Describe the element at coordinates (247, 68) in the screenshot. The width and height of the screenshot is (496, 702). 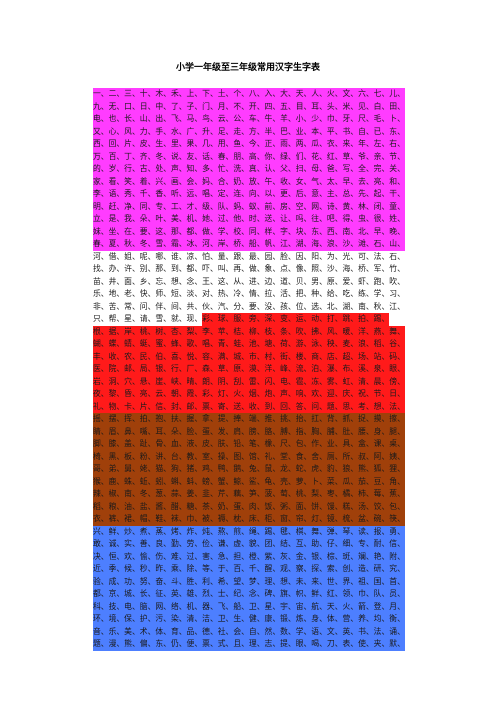
I see `document-title: 小学一年级至三年级常用汉字生字表` at that location.